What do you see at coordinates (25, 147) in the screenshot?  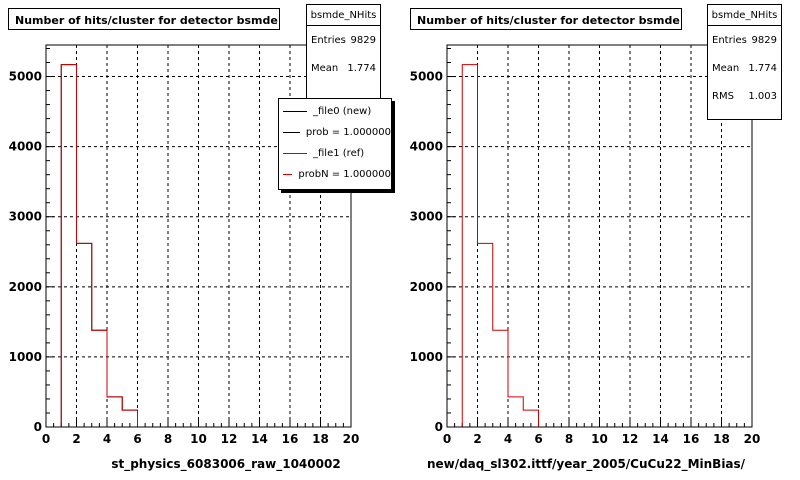 I see `left-y-tick-label-4000: 4000` at bounding box center [25, 147].